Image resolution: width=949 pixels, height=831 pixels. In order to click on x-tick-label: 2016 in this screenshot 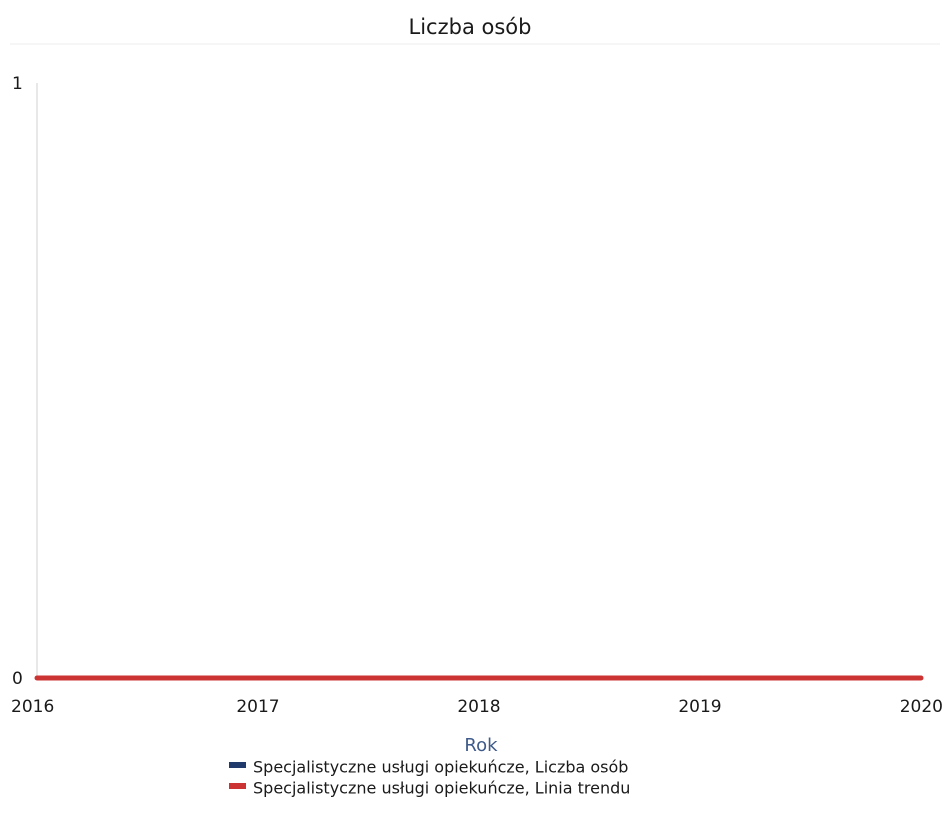, I will do `click(32, 707)`.